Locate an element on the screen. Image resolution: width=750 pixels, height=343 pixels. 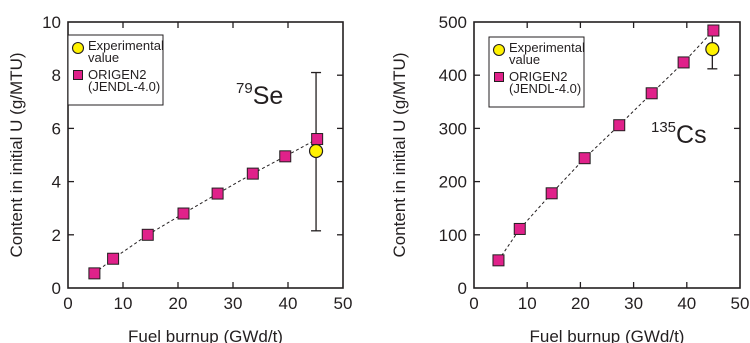
y-tick-label: 300 is located at coordinates (453, 128).